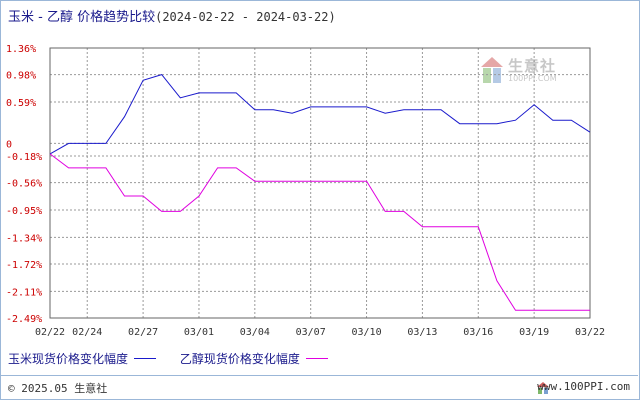 This screenshot has width=640, height=400. Describe the element at coordinates (24, 319) in the screenshot. I see `y-tick-label: -2.49%` at that location.